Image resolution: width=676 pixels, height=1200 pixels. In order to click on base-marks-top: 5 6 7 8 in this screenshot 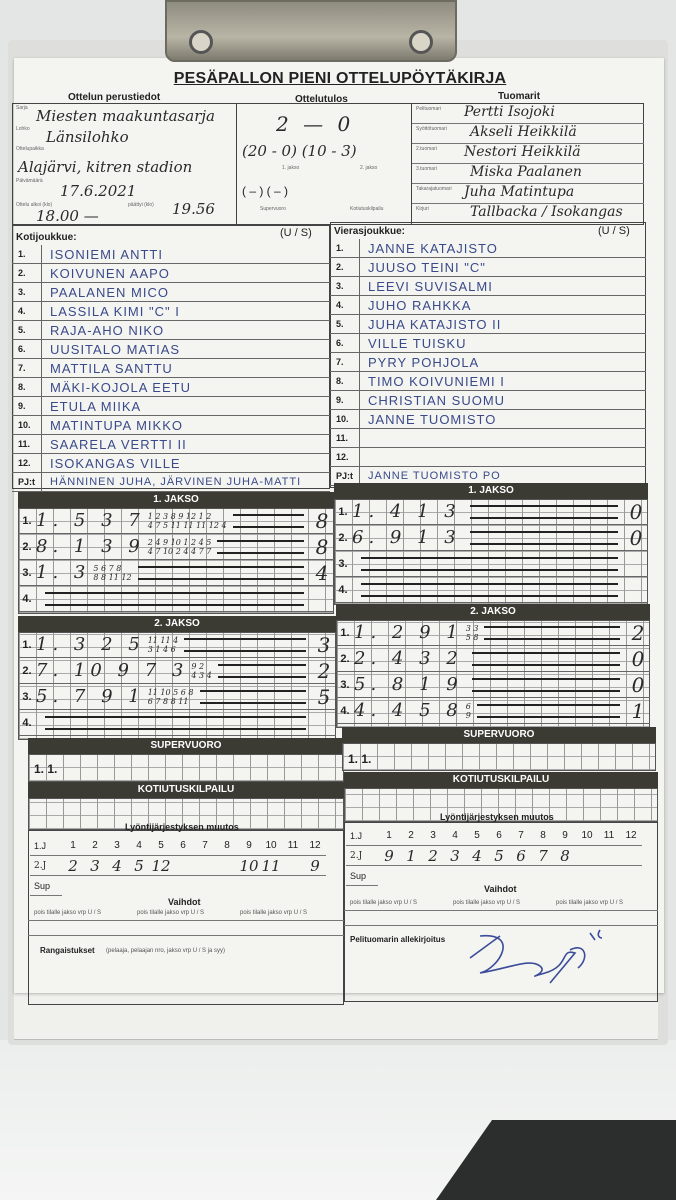, I will do `click(107, 568)`.